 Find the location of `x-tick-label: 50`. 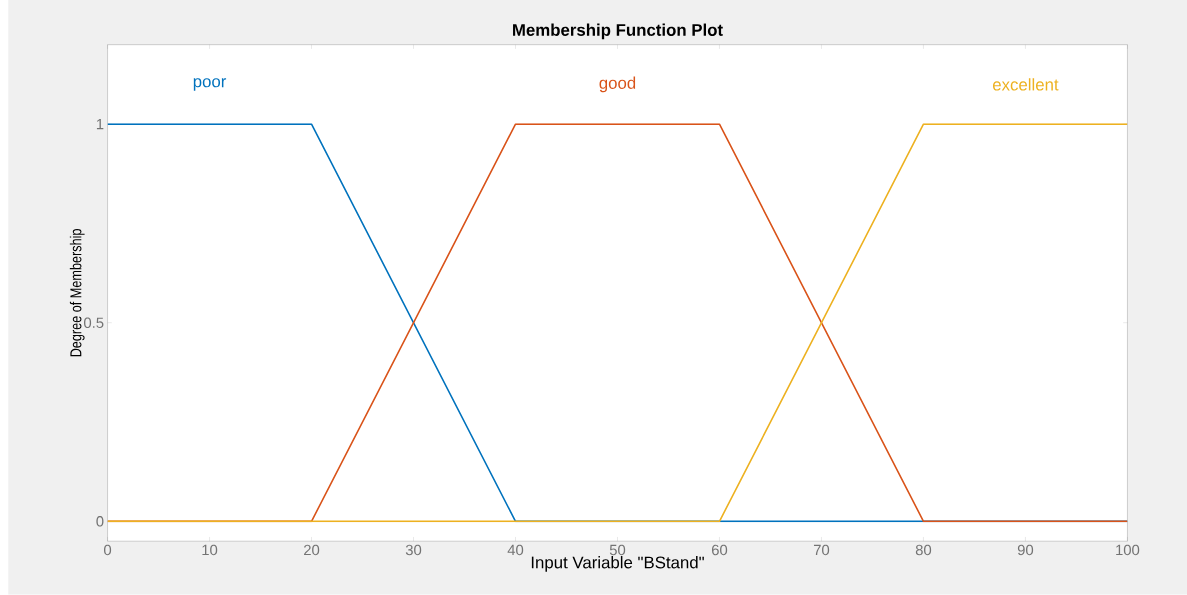

x-tick-label: 50 is located at coordinates (617, 550).